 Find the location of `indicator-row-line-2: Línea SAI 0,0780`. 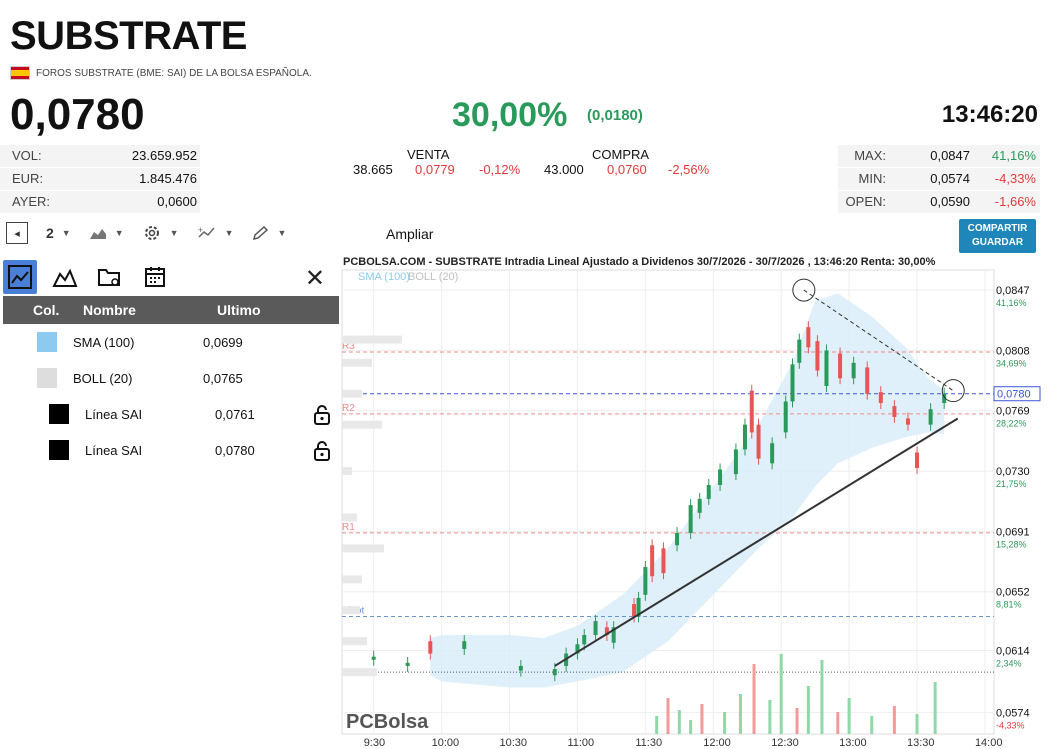

indicator-row-line-2: Línea SAI 0,0780 is located at coordinates (171, 450).